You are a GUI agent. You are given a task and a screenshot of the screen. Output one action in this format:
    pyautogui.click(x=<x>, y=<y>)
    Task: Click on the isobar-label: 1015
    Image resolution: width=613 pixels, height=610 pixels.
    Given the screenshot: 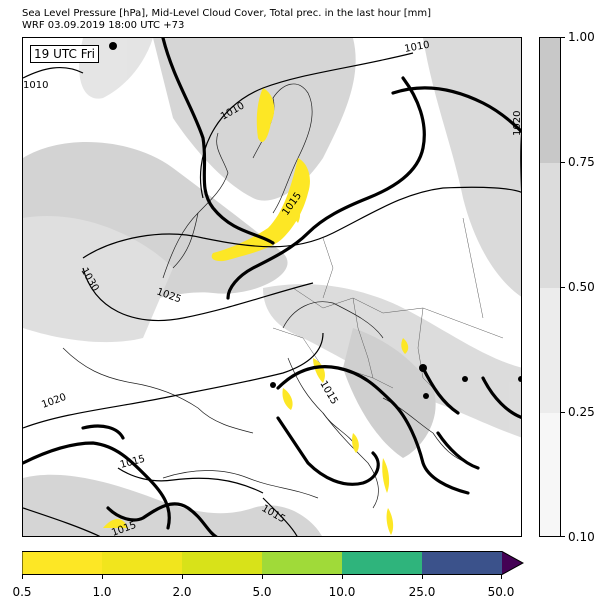 What is the action you would take?
    pyautogui.click(x=328, y=393)
    